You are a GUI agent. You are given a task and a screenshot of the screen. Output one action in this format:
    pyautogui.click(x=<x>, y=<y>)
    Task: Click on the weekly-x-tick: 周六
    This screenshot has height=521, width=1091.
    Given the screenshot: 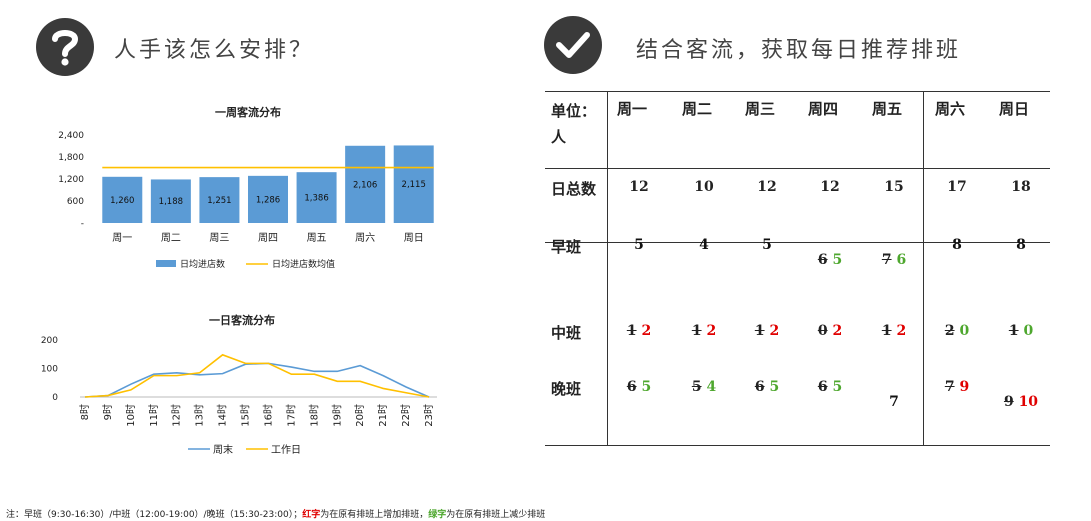 What is the action you would take?
    pyautogui.click(x=365, y=238)
    